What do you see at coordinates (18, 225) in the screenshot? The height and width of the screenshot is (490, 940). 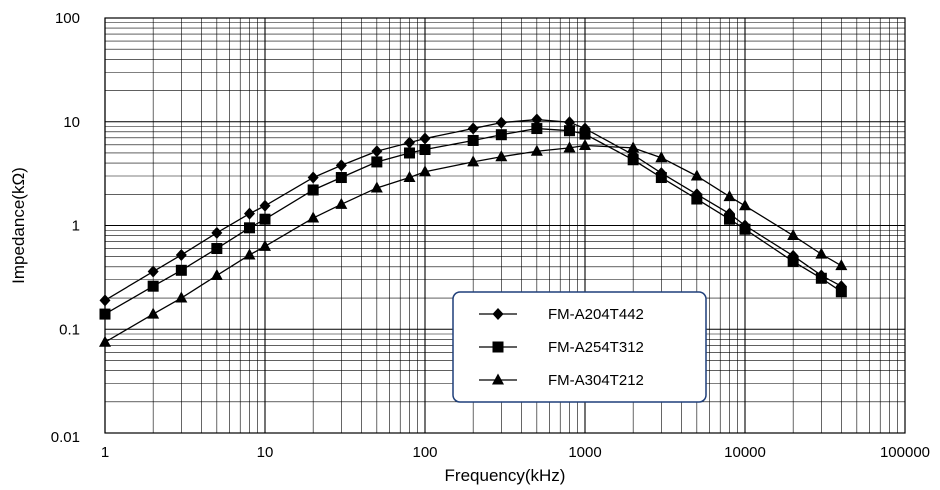 I see `y-axis-title: Impedance(kΩ)` at bounding box center [18, 225].